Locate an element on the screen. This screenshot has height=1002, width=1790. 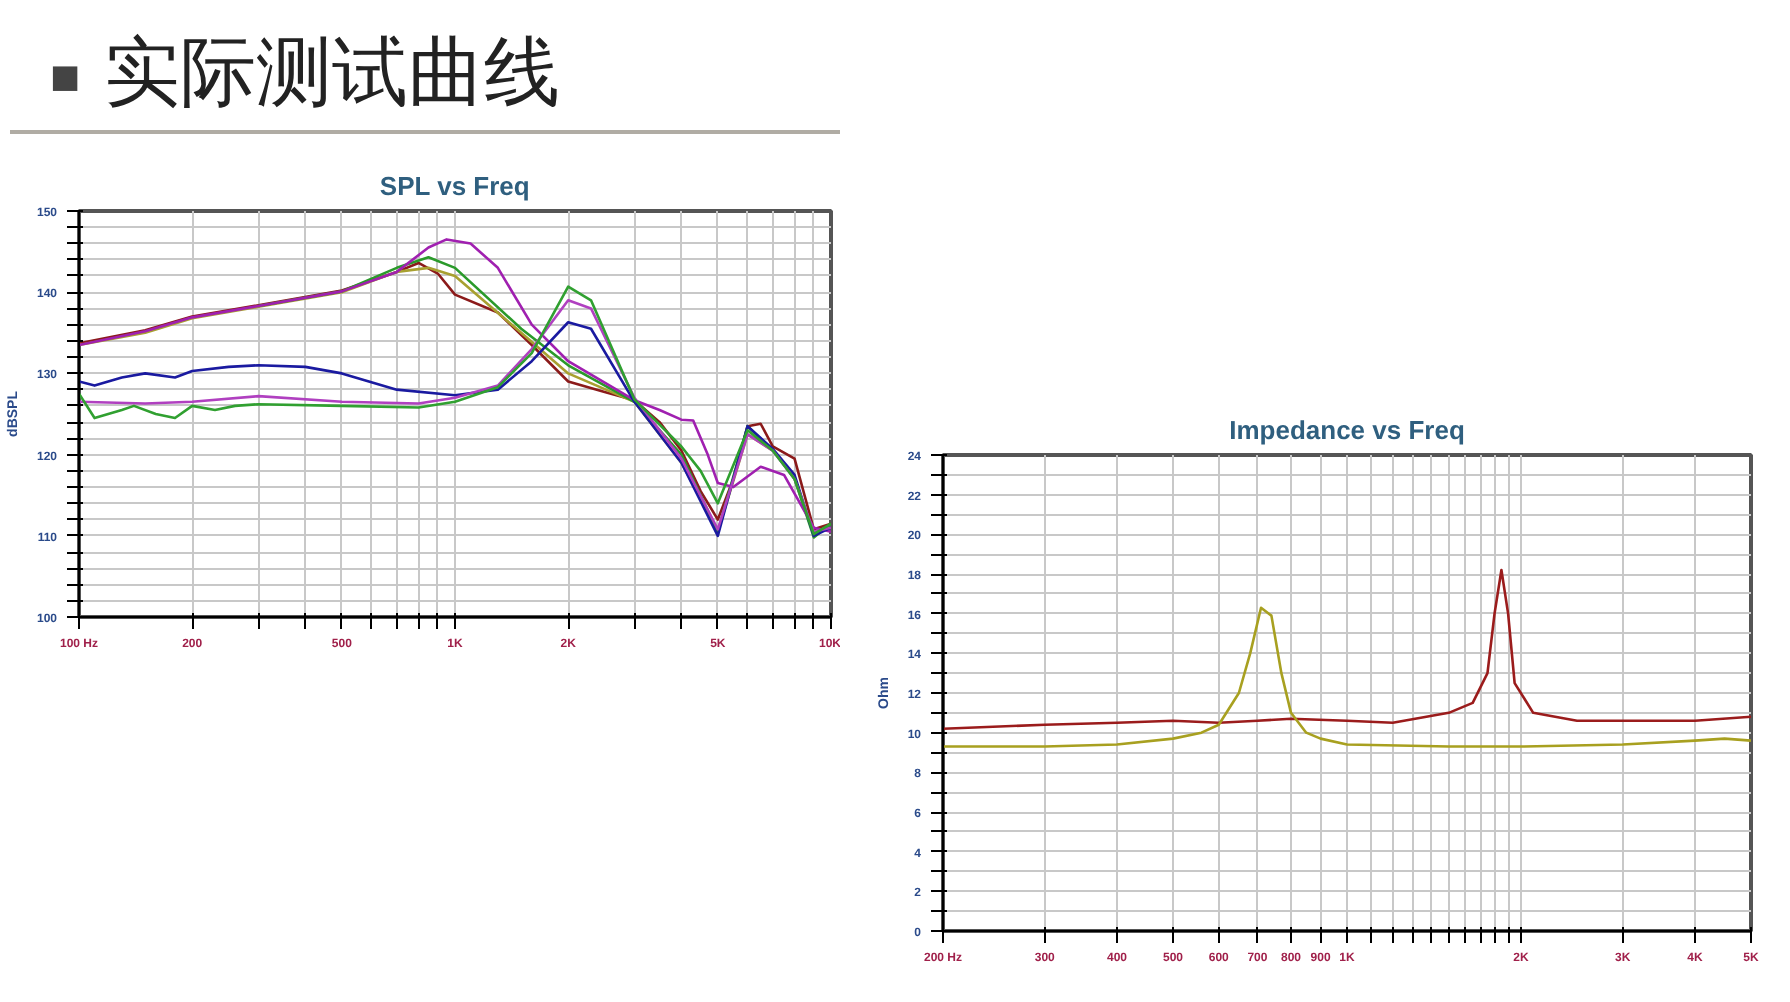
chart-title: Impedance vs Freq is located at coordinates (1347, 430).